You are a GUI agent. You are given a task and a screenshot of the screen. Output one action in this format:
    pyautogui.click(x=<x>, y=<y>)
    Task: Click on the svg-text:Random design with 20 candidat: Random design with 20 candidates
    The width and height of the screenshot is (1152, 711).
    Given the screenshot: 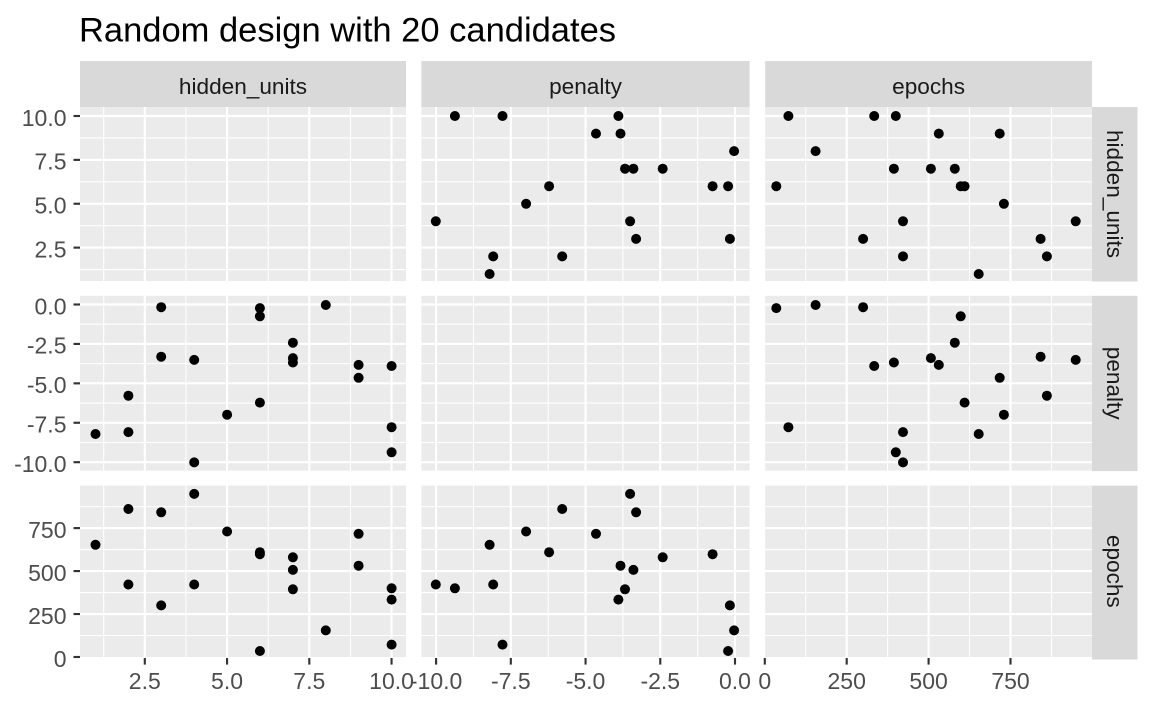 What is the action you would take?
    pyautogui.click(x=347, y=31)
    